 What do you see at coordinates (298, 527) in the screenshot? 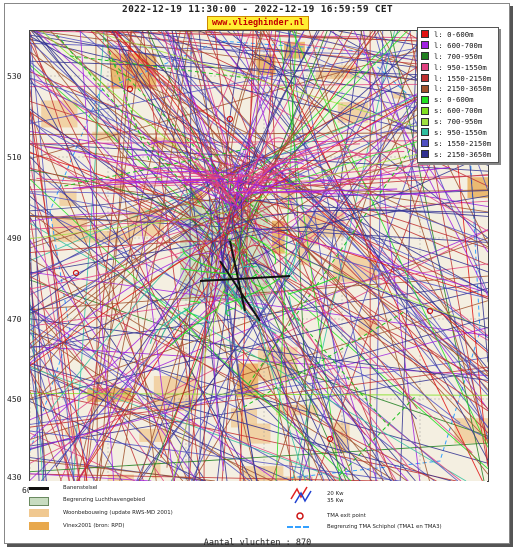
I see `tma-boundary-swatch` at bounding box center [298, 527].